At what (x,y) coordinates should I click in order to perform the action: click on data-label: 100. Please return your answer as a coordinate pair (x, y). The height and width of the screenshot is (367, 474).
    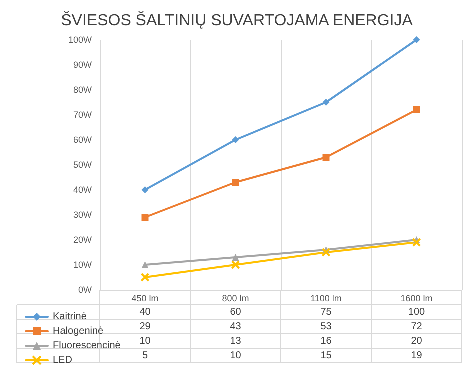
    Looking at the image, I should click on (417, 312).